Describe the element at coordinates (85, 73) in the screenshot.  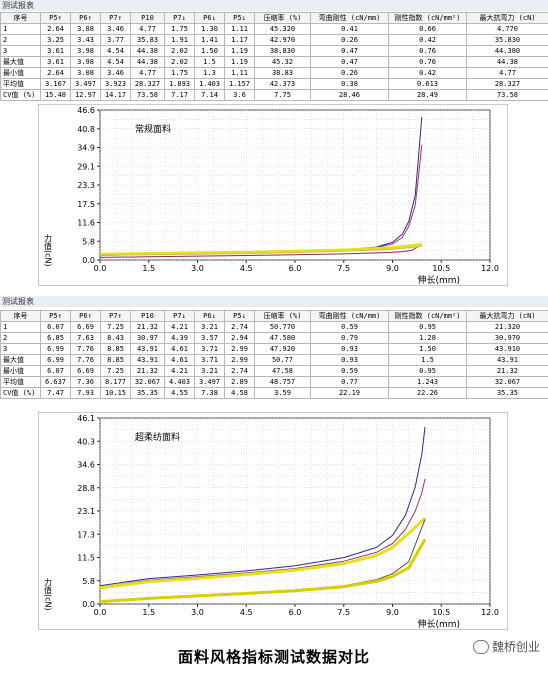
I see `table-cell: 3.08` at that location.